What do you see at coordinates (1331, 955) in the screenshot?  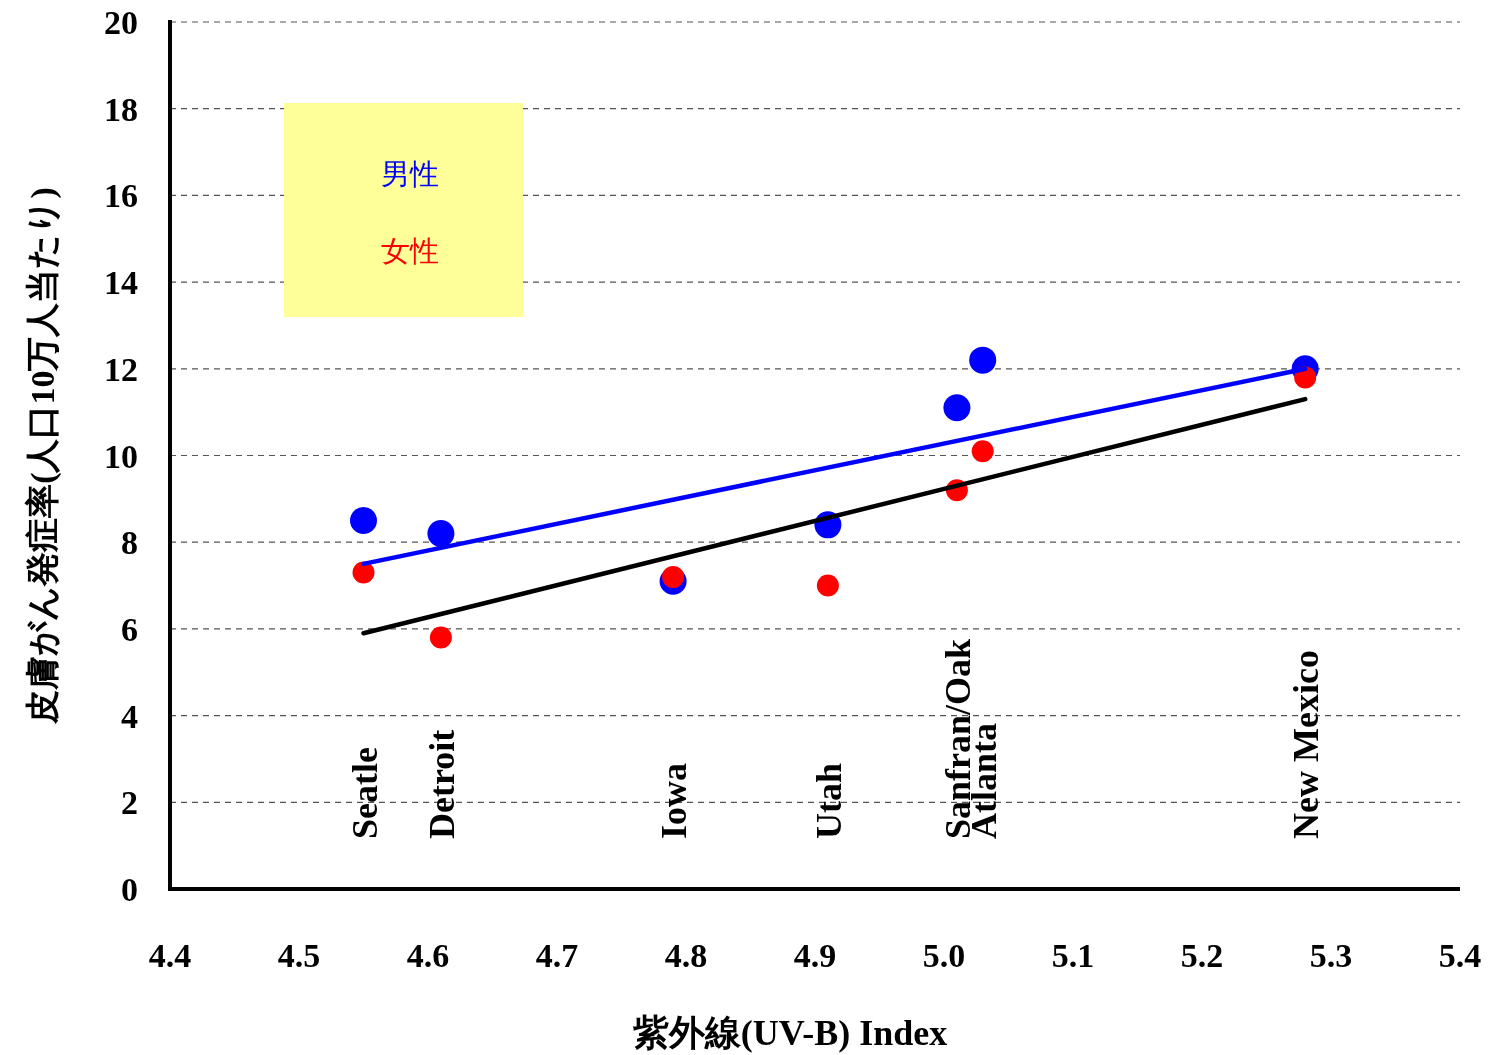 I see `x-tick-label: 5.3` at bounding box center [1331, 955].